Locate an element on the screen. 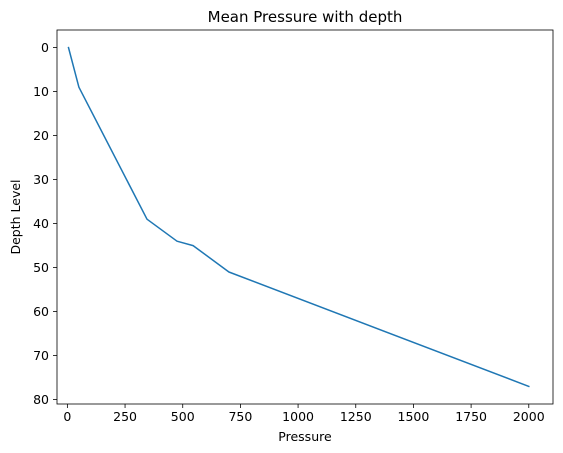 Image resolution: width=563 pixels, height=453 pixels. y-tick-label: 80 is located at coordinates (41, 399).